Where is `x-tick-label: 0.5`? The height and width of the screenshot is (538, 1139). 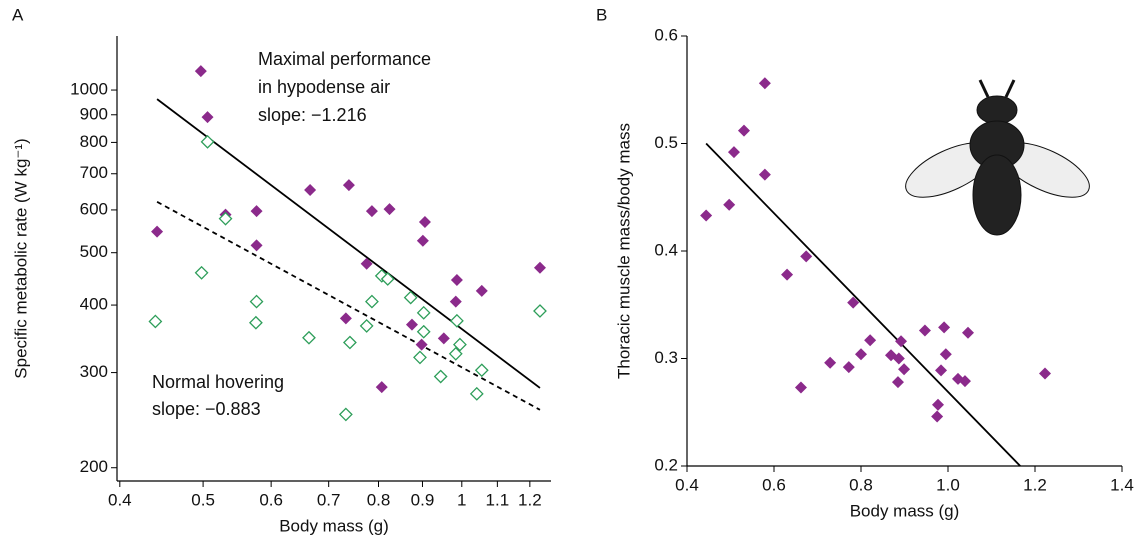
x-tick-label: 0.5 is located at coordinates (203, 499).